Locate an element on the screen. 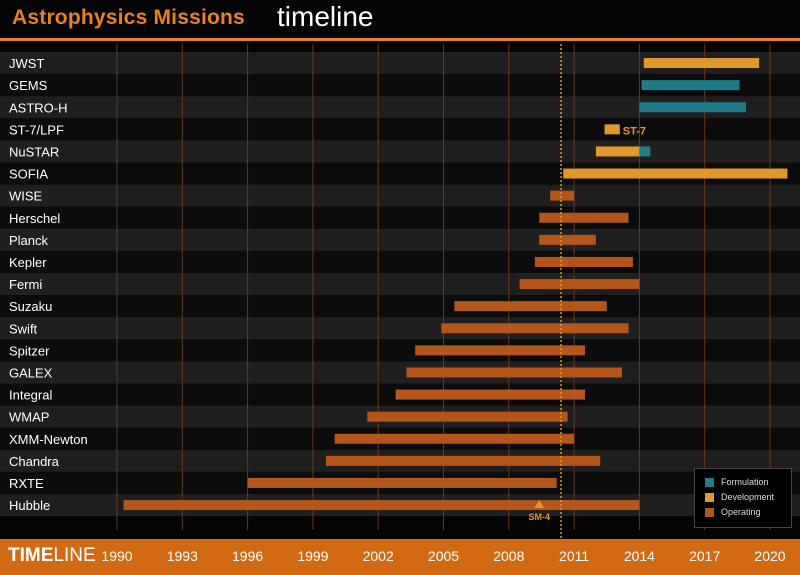 The height and width of the screenshot is (575, 800). x-tick-label: 2008 is located at coordinates (509, 556).